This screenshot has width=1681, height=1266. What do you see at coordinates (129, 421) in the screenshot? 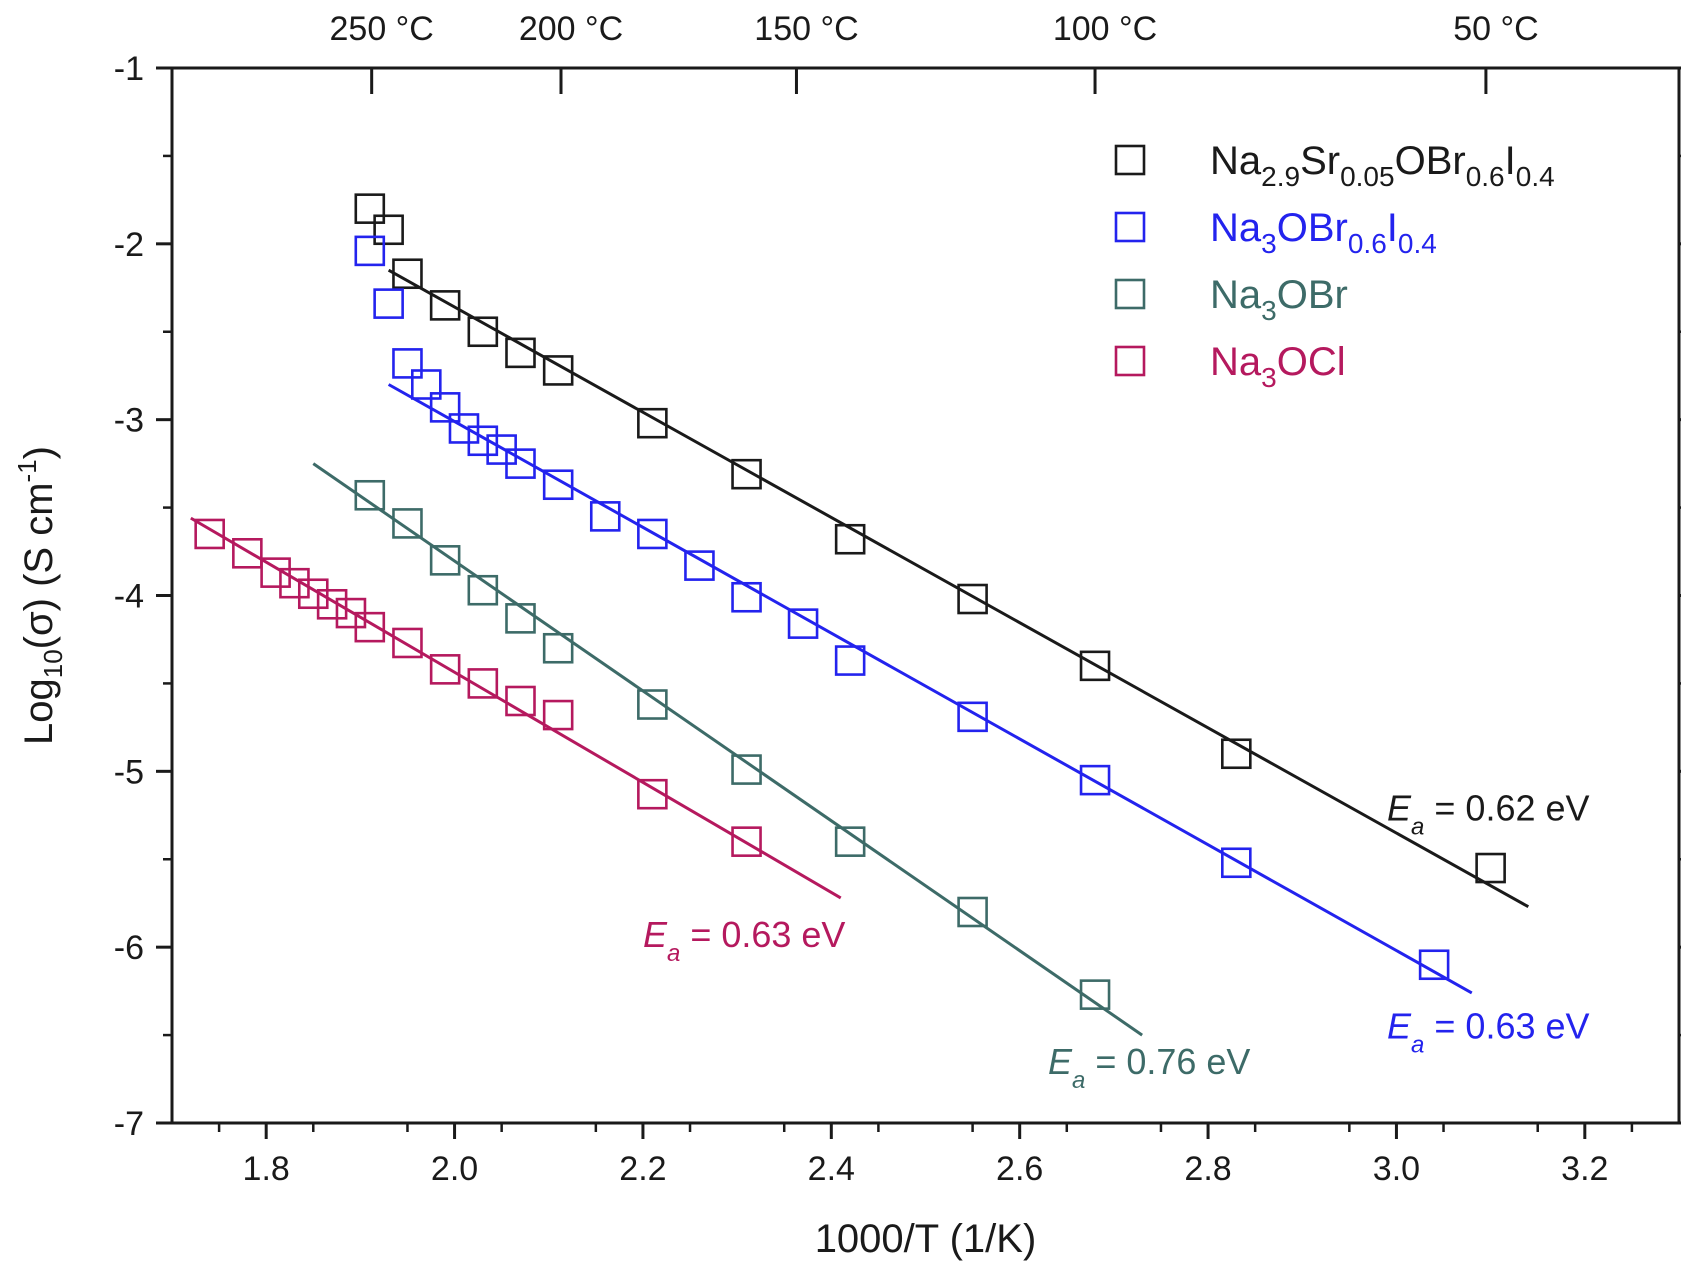
I see `y-tick-label: -3` at bounding box center [129, 421].